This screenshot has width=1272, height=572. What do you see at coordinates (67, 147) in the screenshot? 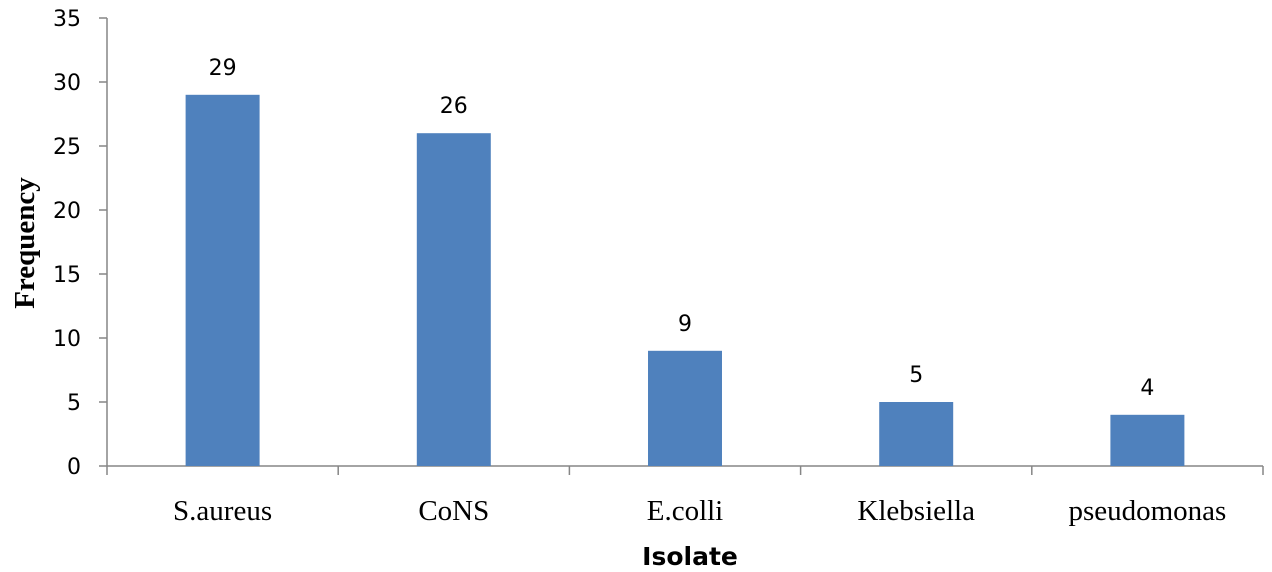
I see `y-tick-label: 25` at bounding box center [67, 147].